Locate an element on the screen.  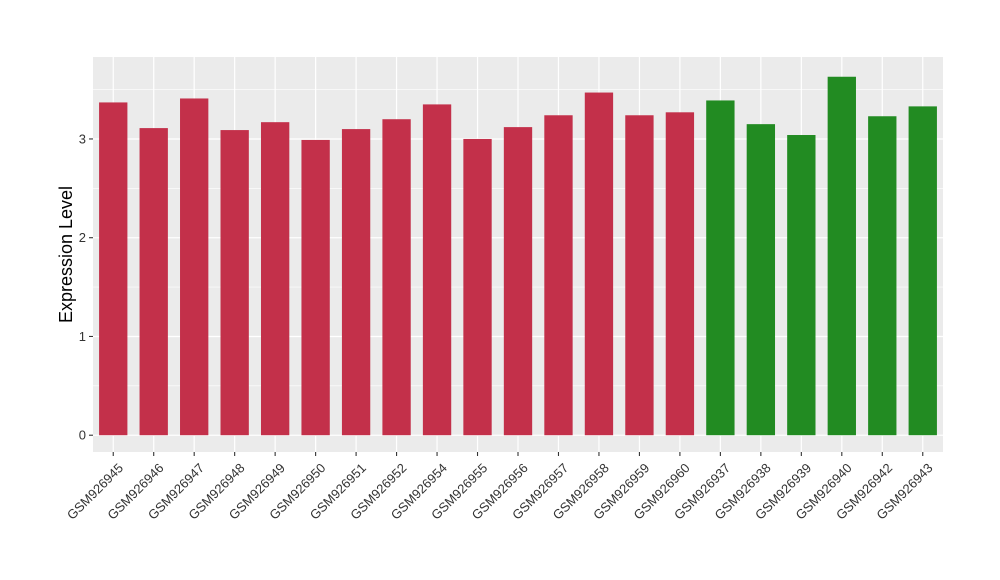
bar-GSM926940 is located at coordinates (841, 256).